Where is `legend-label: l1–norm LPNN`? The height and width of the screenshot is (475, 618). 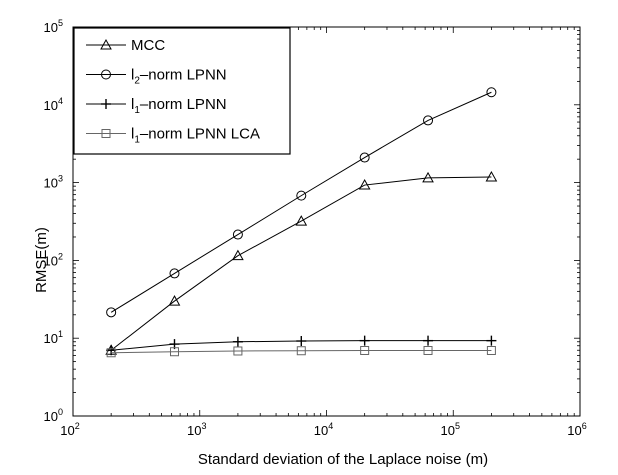
legend-label: l1–norm LPNN is located at coordinates (179, 106).